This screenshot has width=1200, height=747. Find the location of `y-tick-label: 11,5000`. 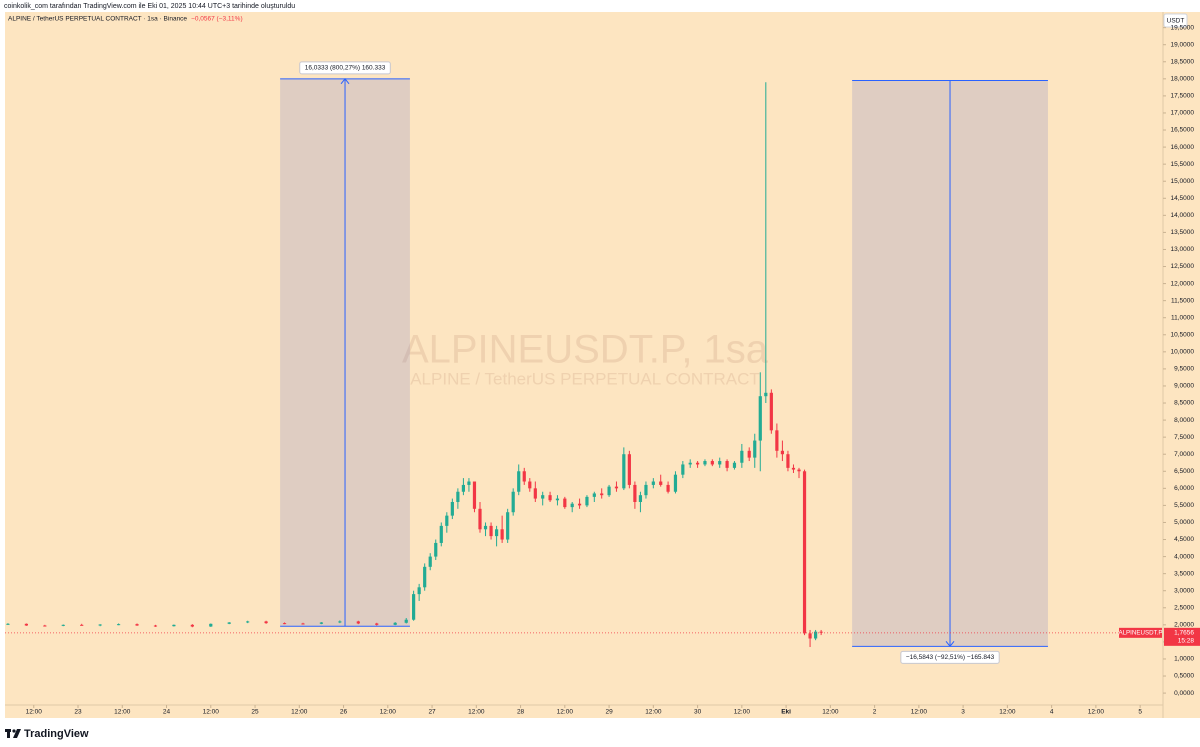

y-tick-label: 11,5000 is located at coordinates (1182, 300).